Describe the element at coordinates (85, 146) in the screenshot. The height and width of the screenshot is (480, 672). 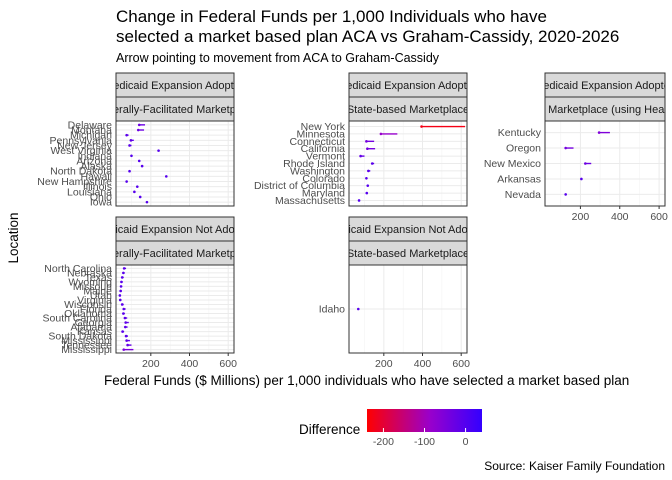
I see `y-tick-label: New Jersey` at that location.